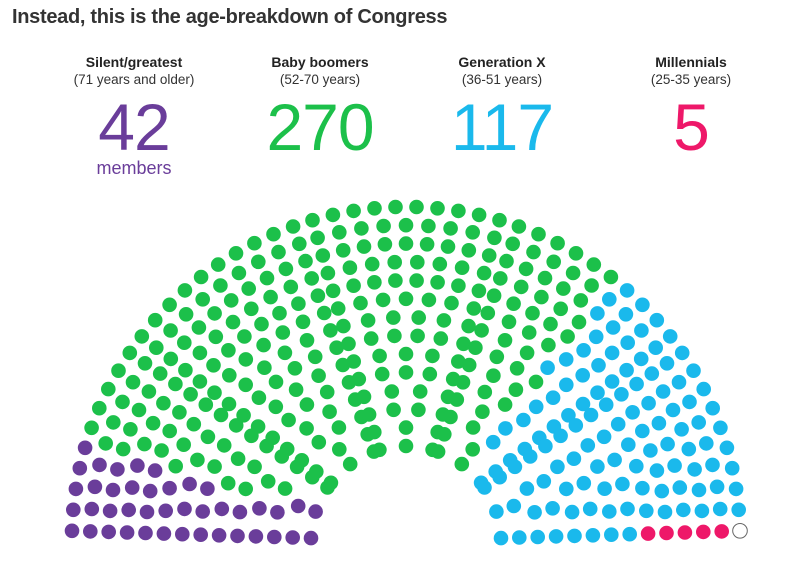 This screenshot has width=810, height=565. Describe the element at coordinates (691, 79) in the screenshot. I see `group-age-range: (25-35 years)` at that location.